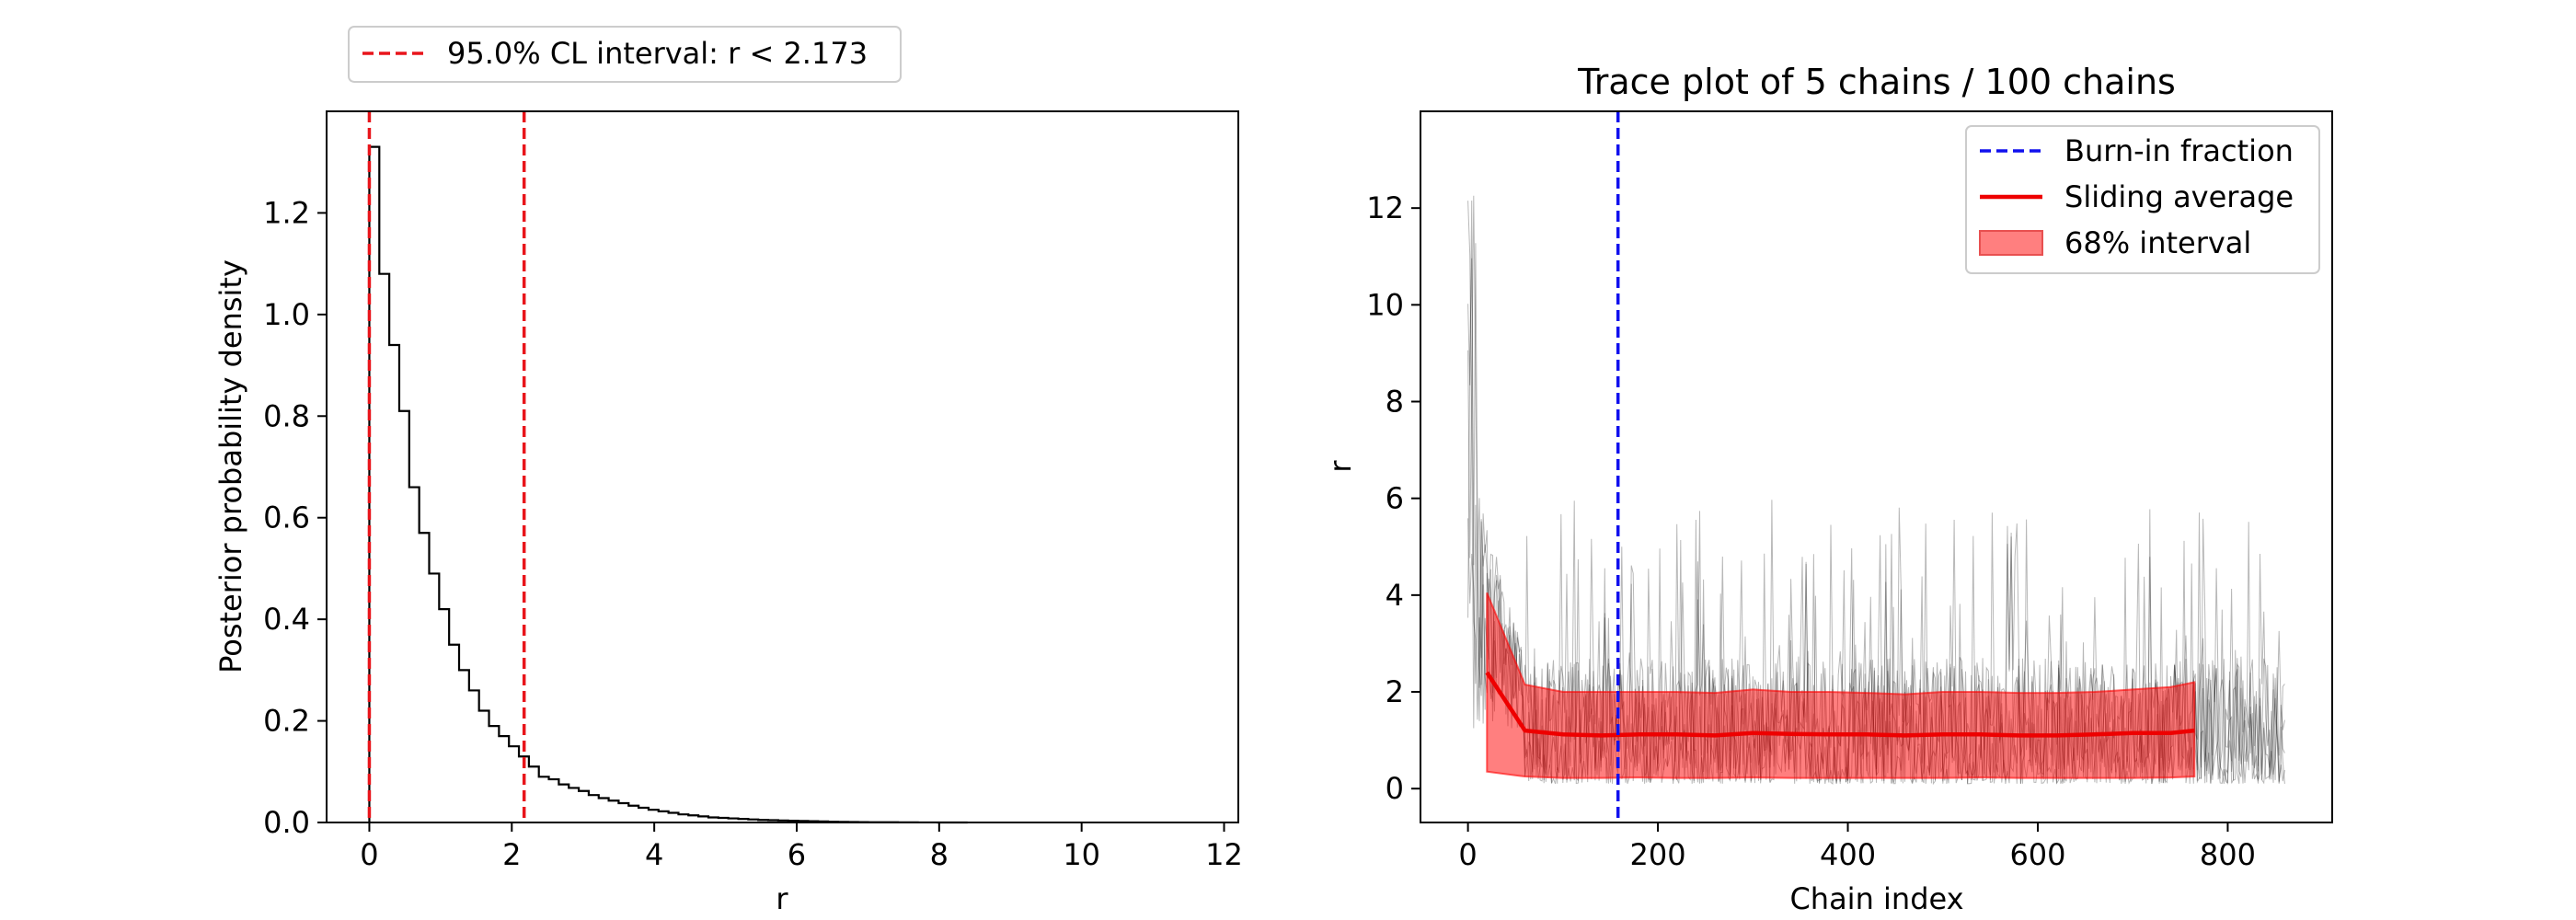 The image size is (2576, 920). I want to click on trace-x-label: Chain index, so click(1876, 898).